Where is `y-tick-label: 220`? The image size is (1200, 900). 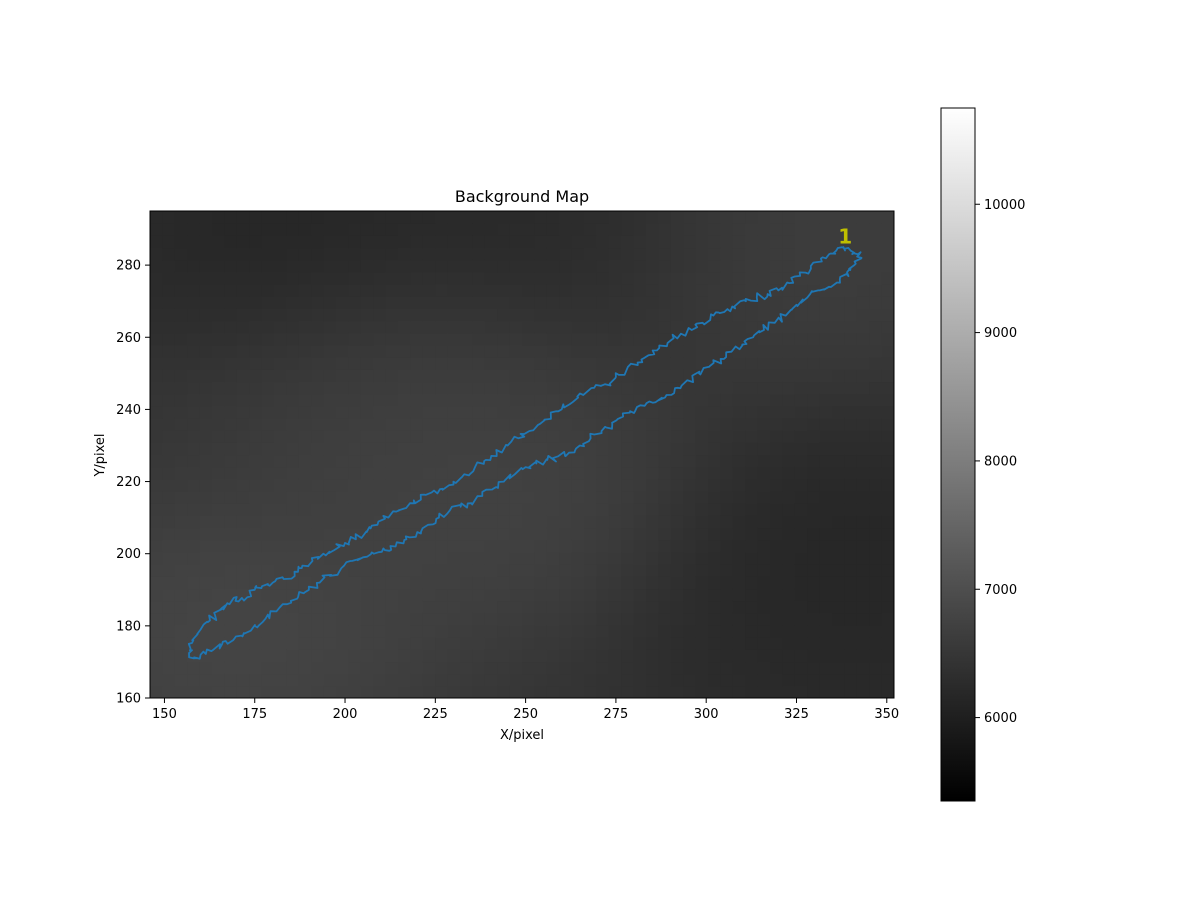
y-tick-label: 220 is located at coordinates (128, 482).